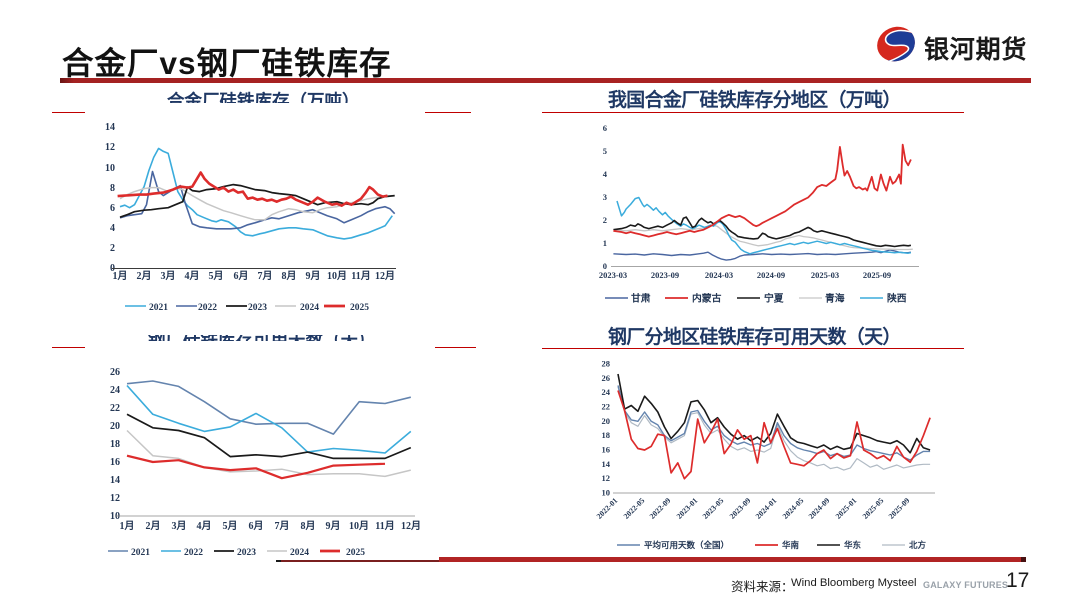 The width and height of the screenshot is (1080, 608). What do you see at coordinates (774, 298) in the screenshot?
I see `svg-text: 宁夏` at bounding box center [774, 298].